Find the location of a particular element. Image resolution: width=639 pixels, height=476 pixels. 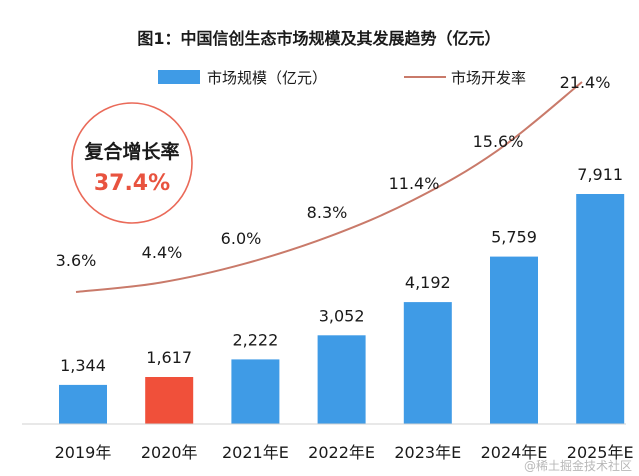

x-axis-ticks: 2019年 2020年 2021年E 2022年E 2023年E 2024年E 2025年E is located at coordinates (344, 452).